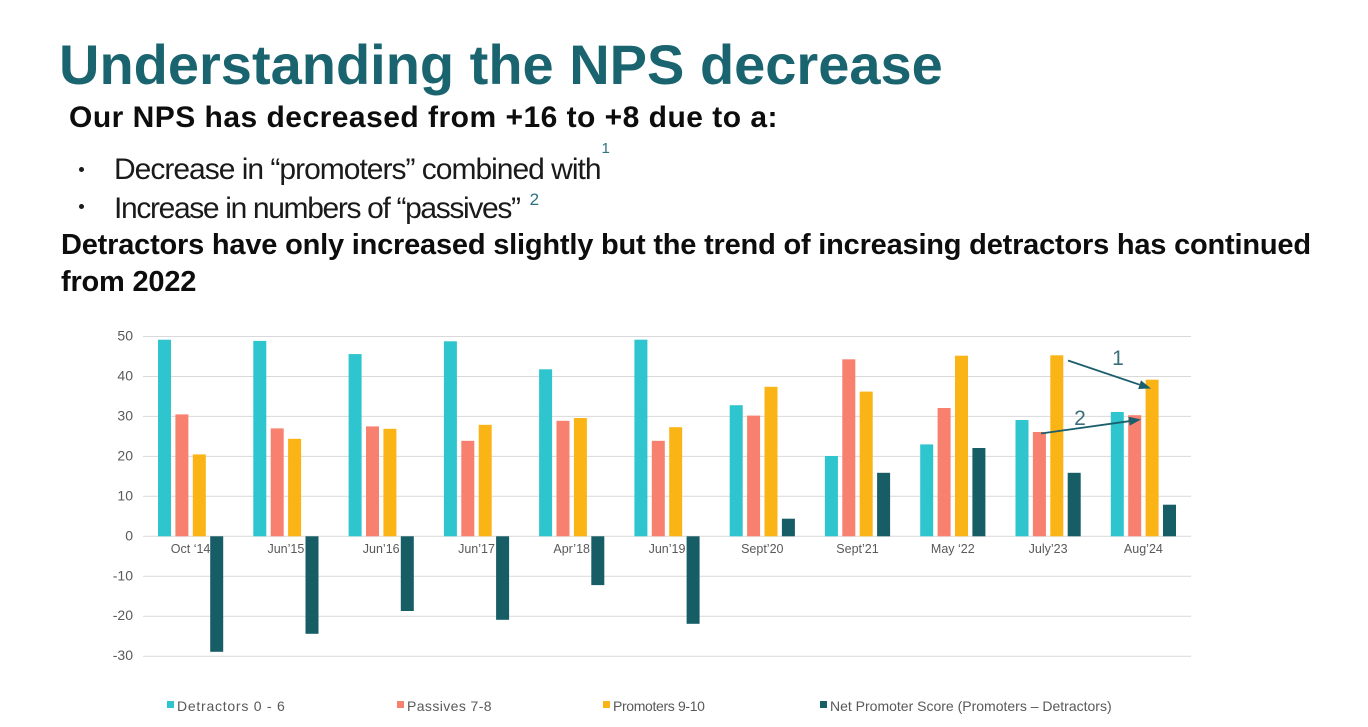  Describe the element at coordinates (659, 706) in the screenshot. I see `svg-text: Promoters 9-10` at that location.